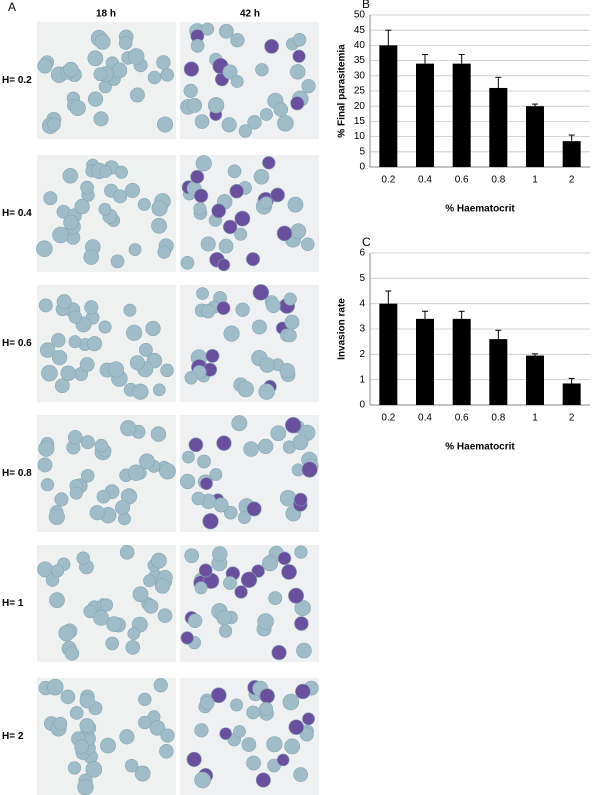 The image size is (600, 795). Describe the element at coordinates (362, 354) in the screenshot. I see `y-tick-label: 2` at that location.